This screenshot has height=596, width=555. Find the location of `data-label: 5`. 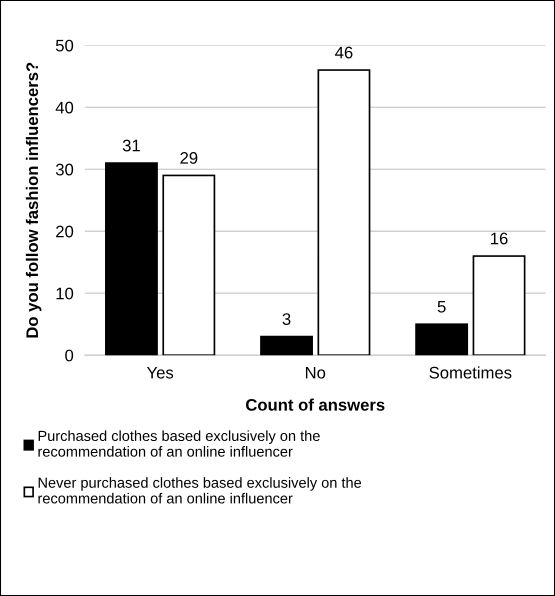

data-label: 5 is located at coordinates (442, 306).